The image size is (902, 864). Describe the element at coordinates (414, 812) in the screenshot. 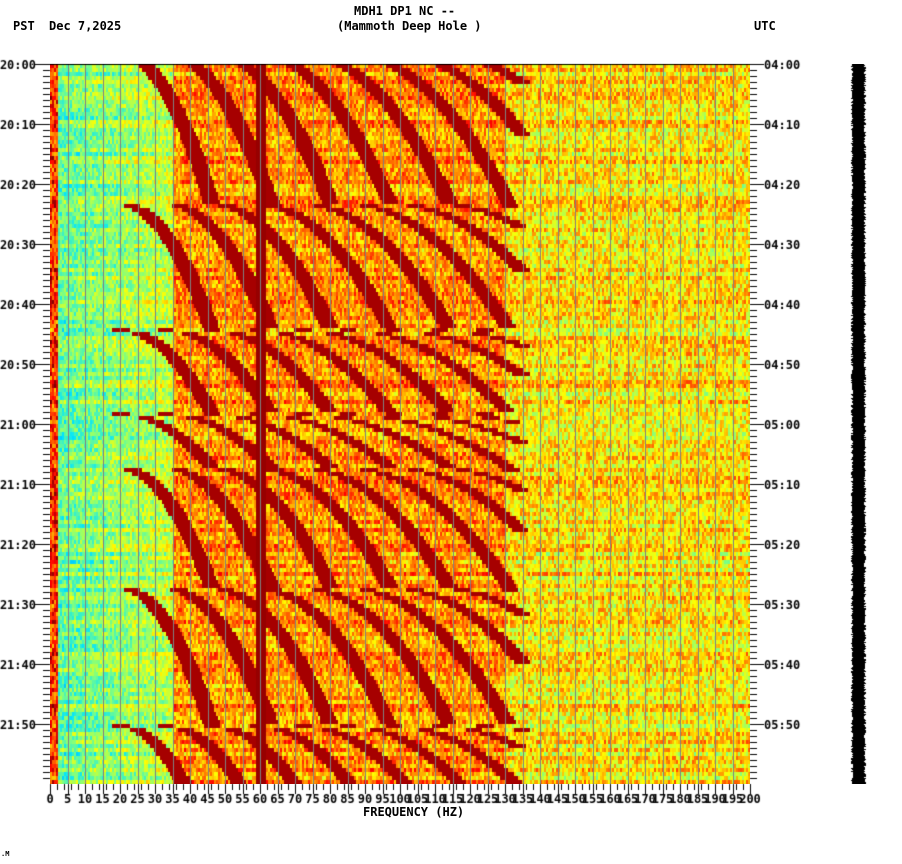

I see `x-axis-label: FREQUENCY (HZ)` at that location.